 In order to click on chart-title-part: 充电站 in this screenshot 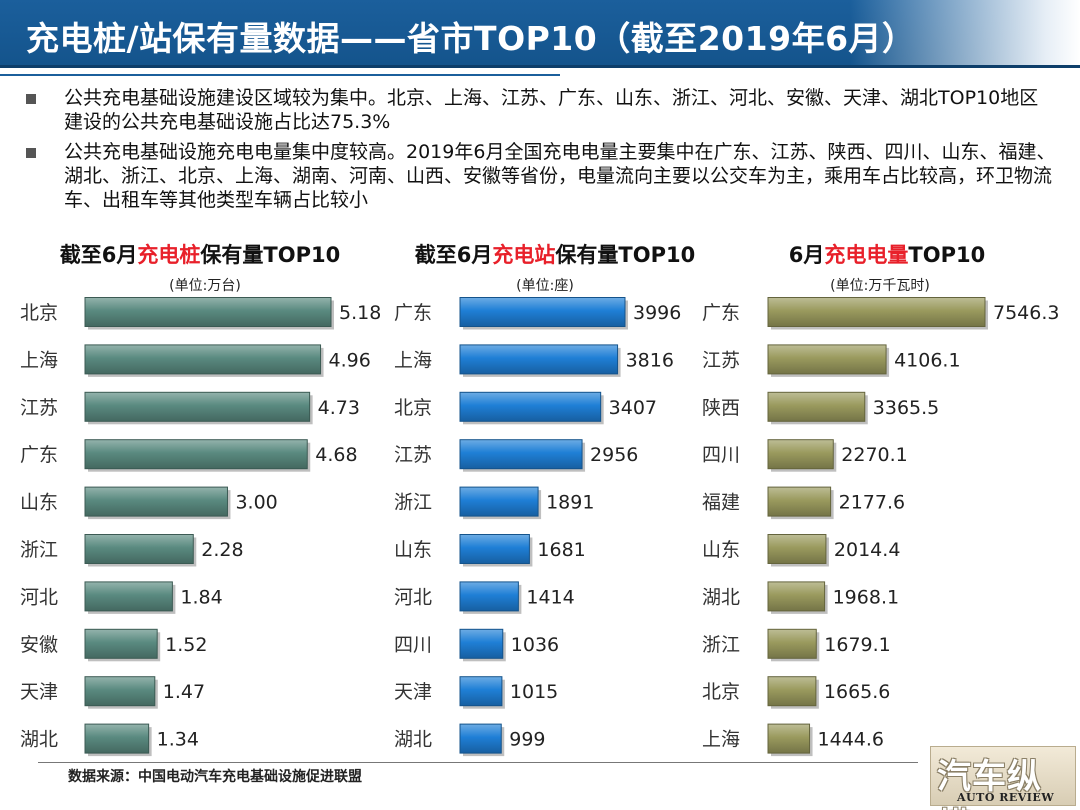, I will do `click(523, 255)`.